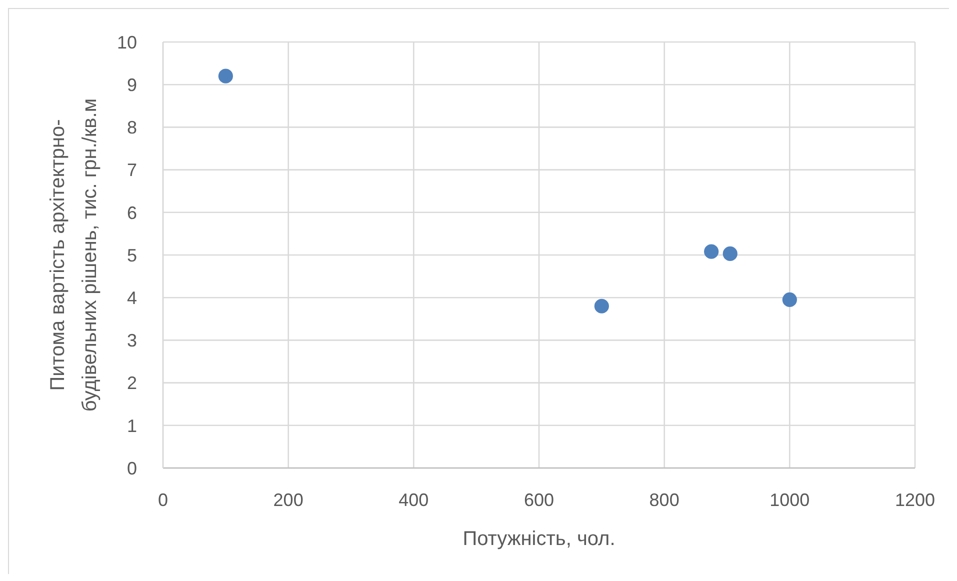 This screenshot has height=581, width=957. Describe the element at coordinates (131, 426) in the screenshot. I see `y-tick-label: 1` at that location.